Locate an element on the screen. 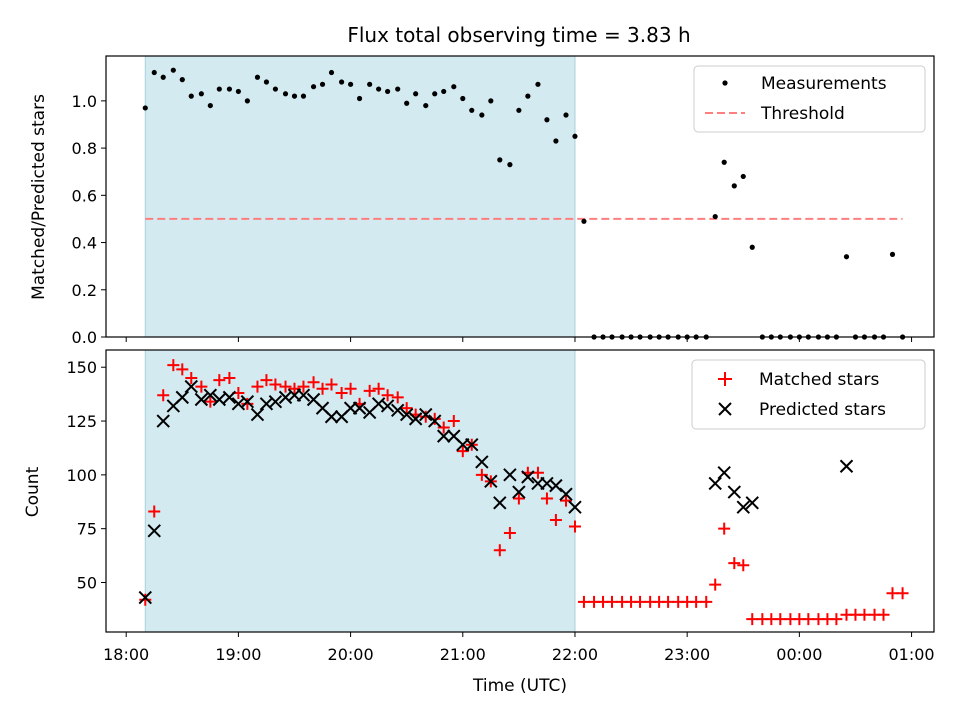 Image resolution: width=960 pixels, height=720 pixels. bottom-y-ticks: 50 75 100 125 150 is located at coordinates (86, 475).